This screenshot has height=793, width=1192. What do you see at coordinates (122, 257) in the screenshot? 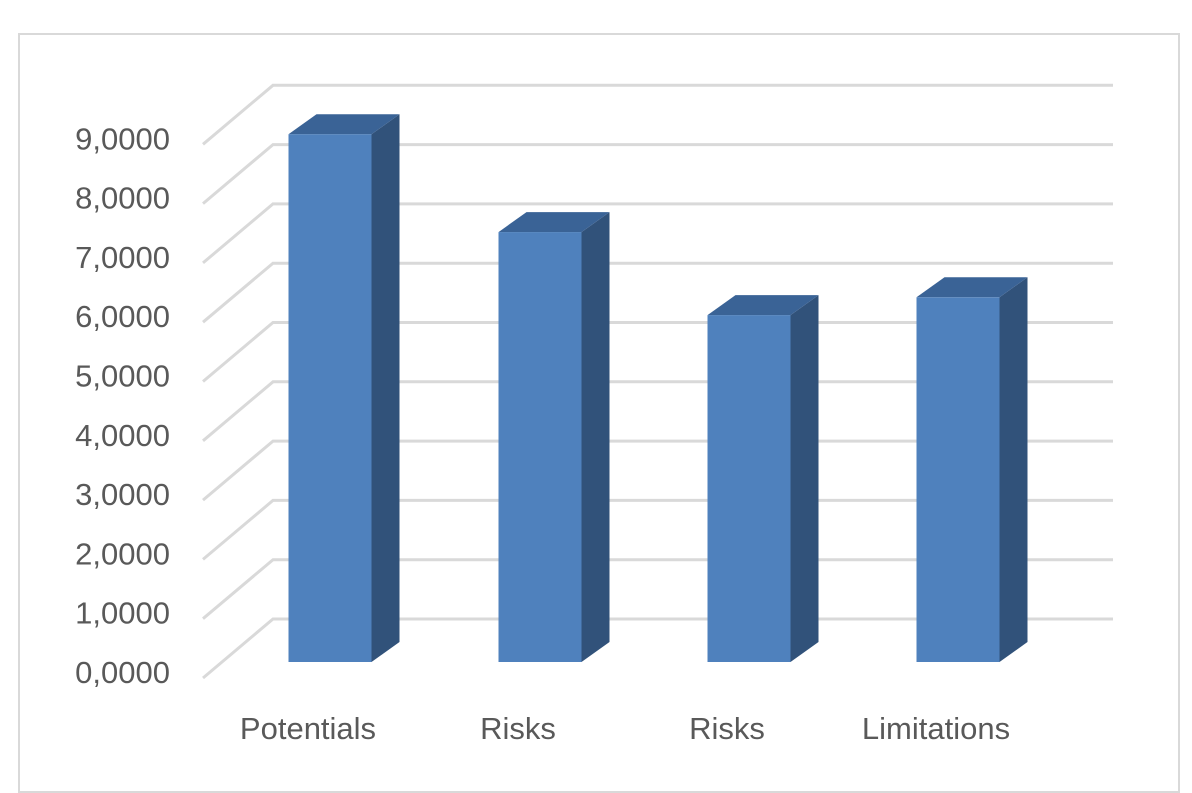
I see `y-tick-label: 7,0000` at bounding box center [122, 257].